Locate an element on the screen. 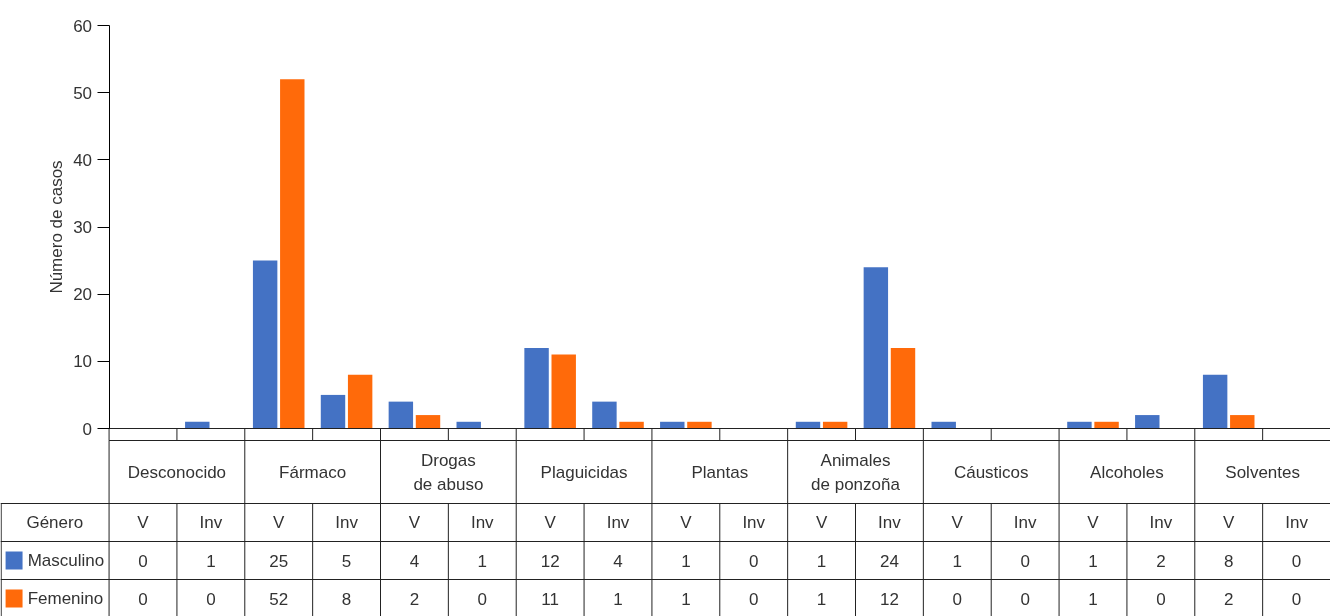 The image size is (1330, 616). text: Alcoholes is located at coordinates (1127, 472).